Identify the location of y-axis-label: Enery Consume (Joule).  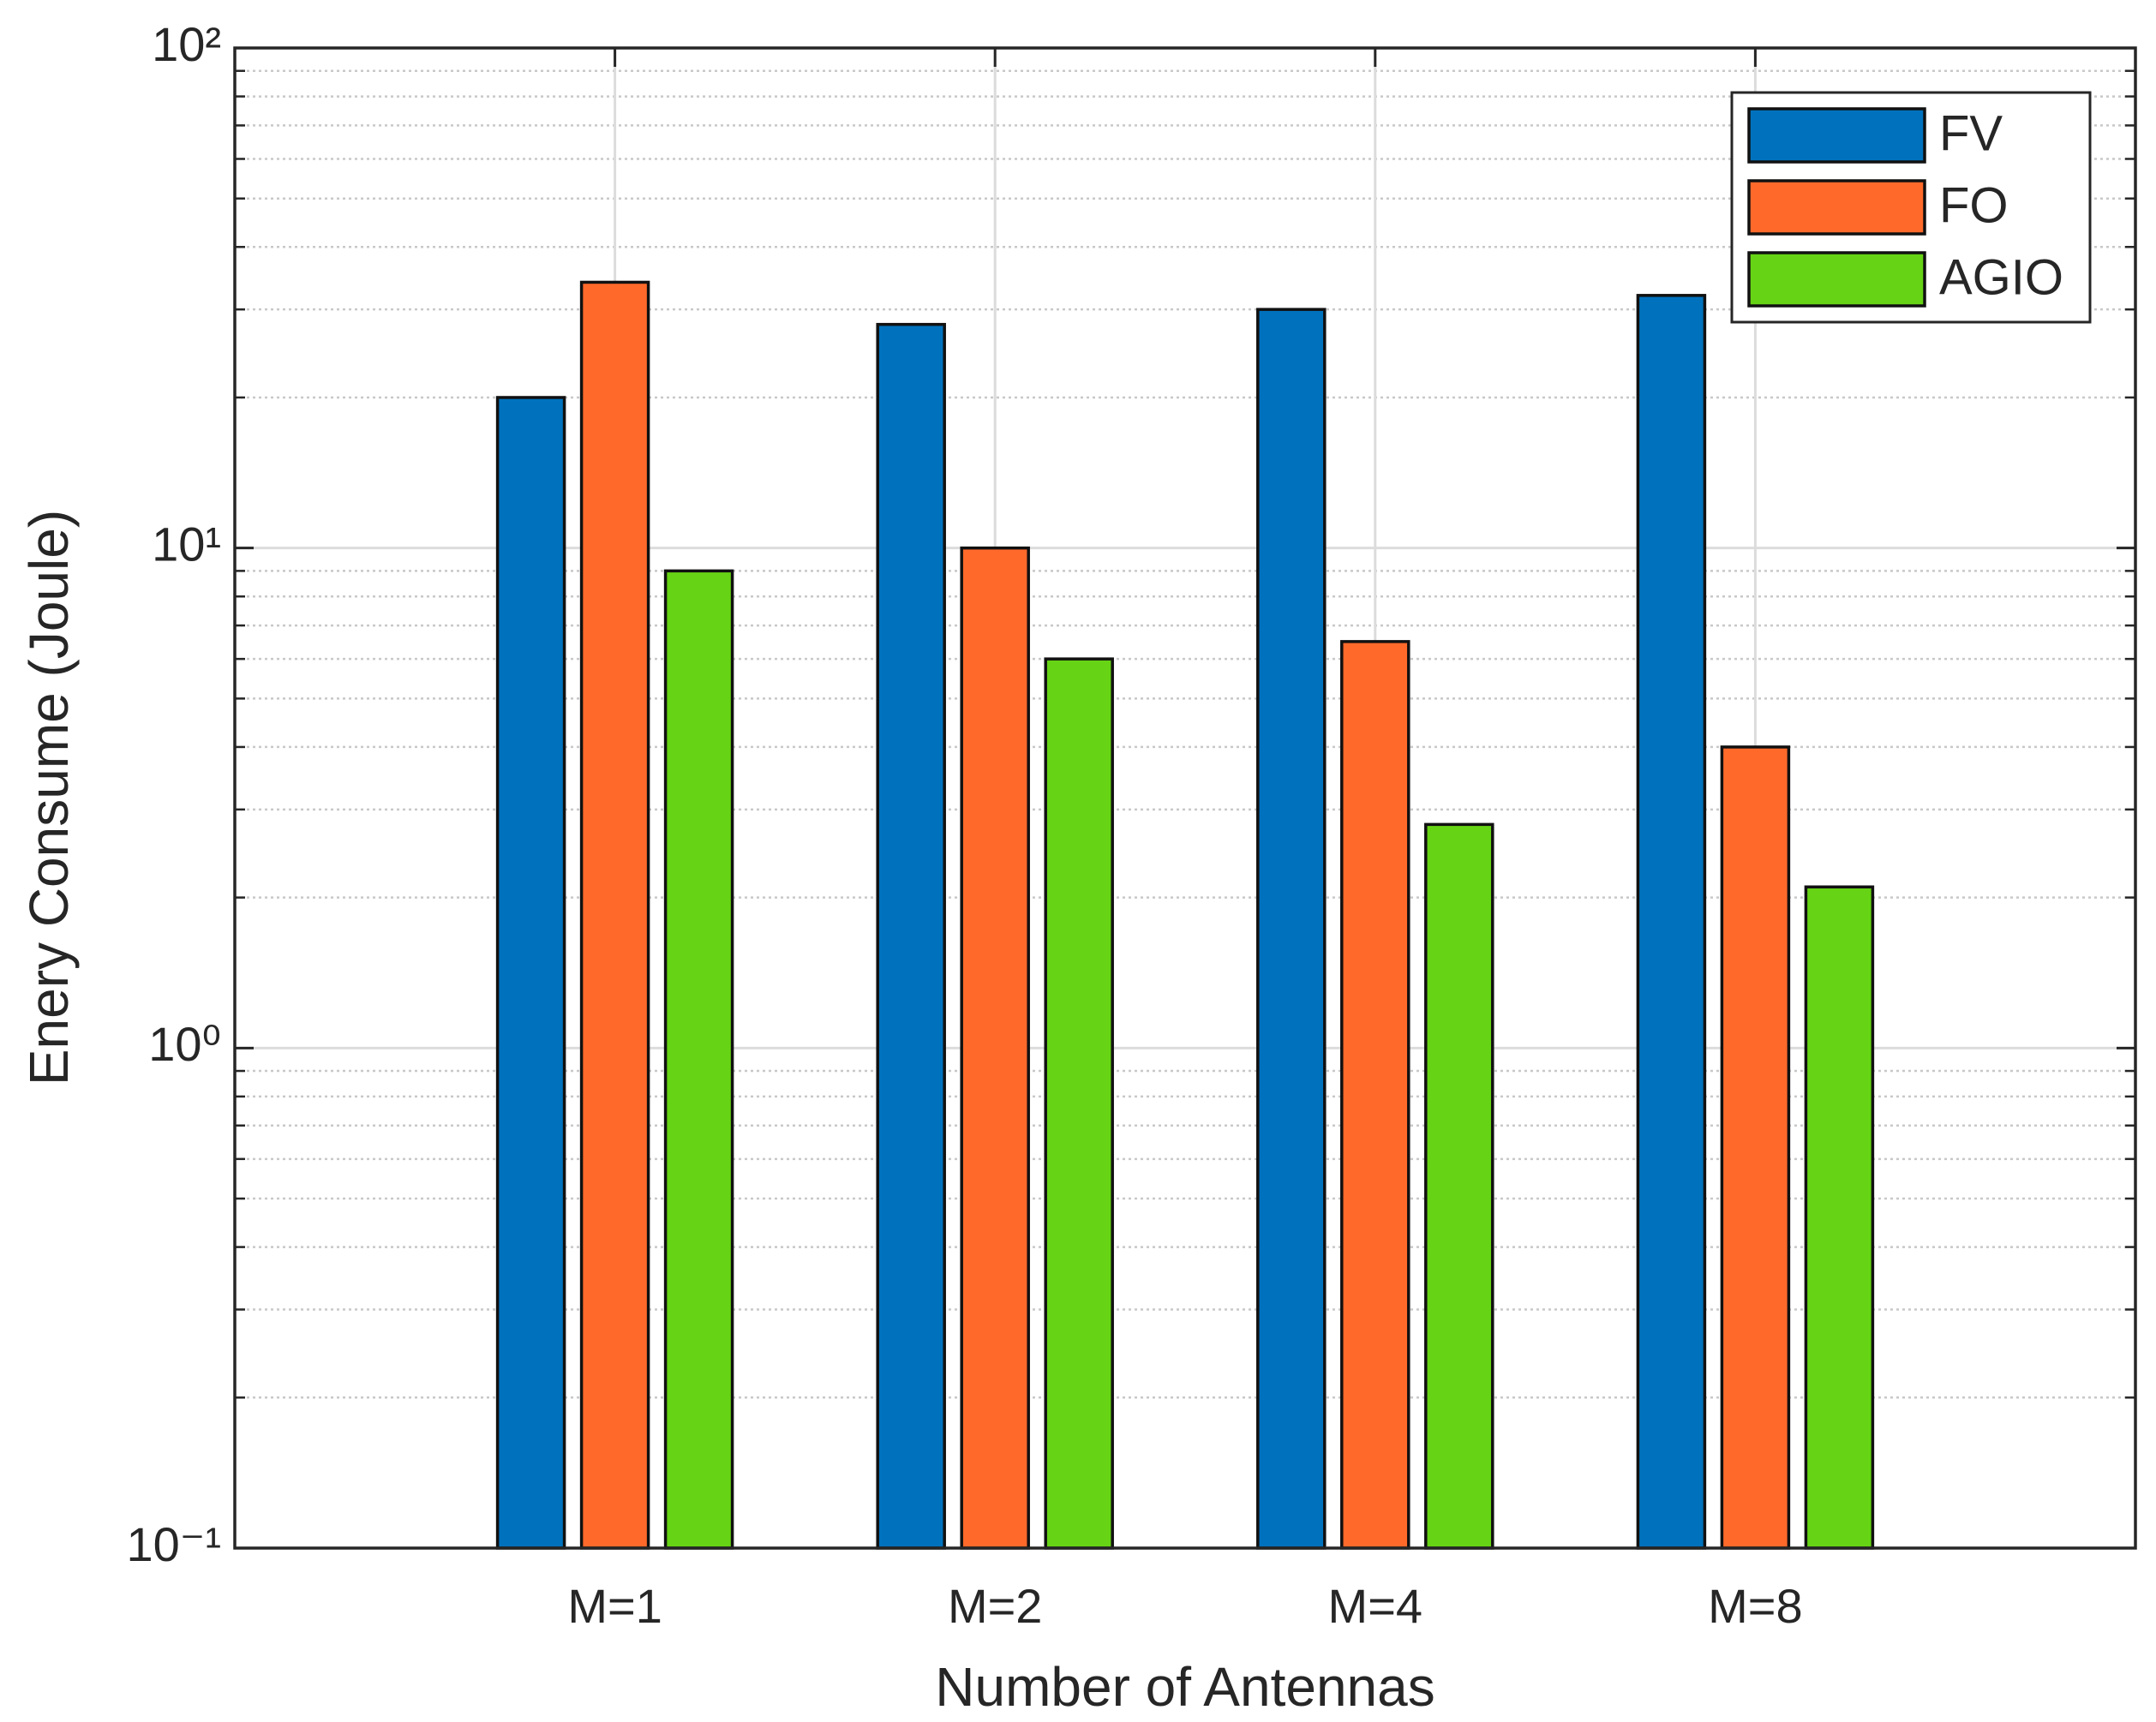
(49, 797).